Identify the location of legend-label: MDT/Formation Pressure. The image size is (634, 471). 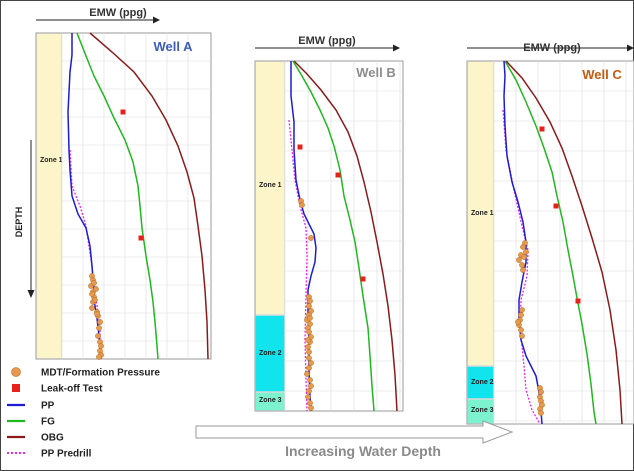
(100, 373).